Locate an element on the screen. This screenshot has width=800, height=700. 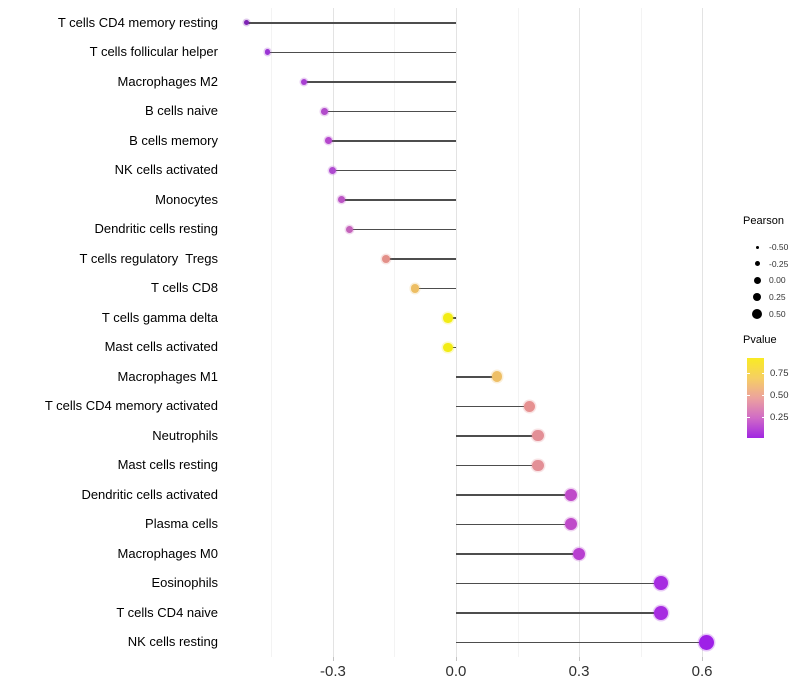
category-label: NK cells resting is located at coordinates (172, 642).